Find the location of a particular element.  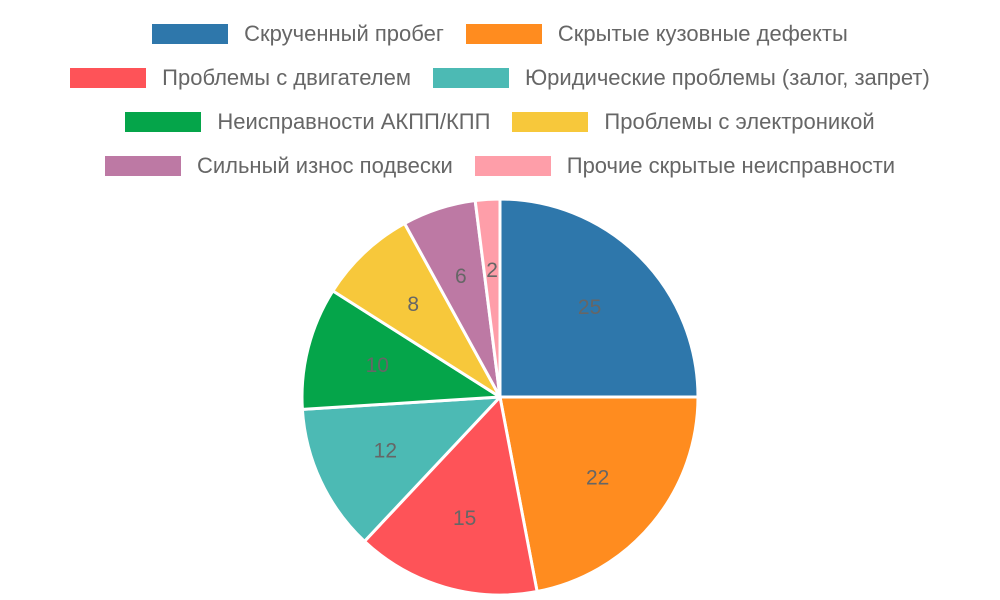

pie-value-labels: 25 22 15 12 10 8 6 2 is located at coordinates (488, 394).